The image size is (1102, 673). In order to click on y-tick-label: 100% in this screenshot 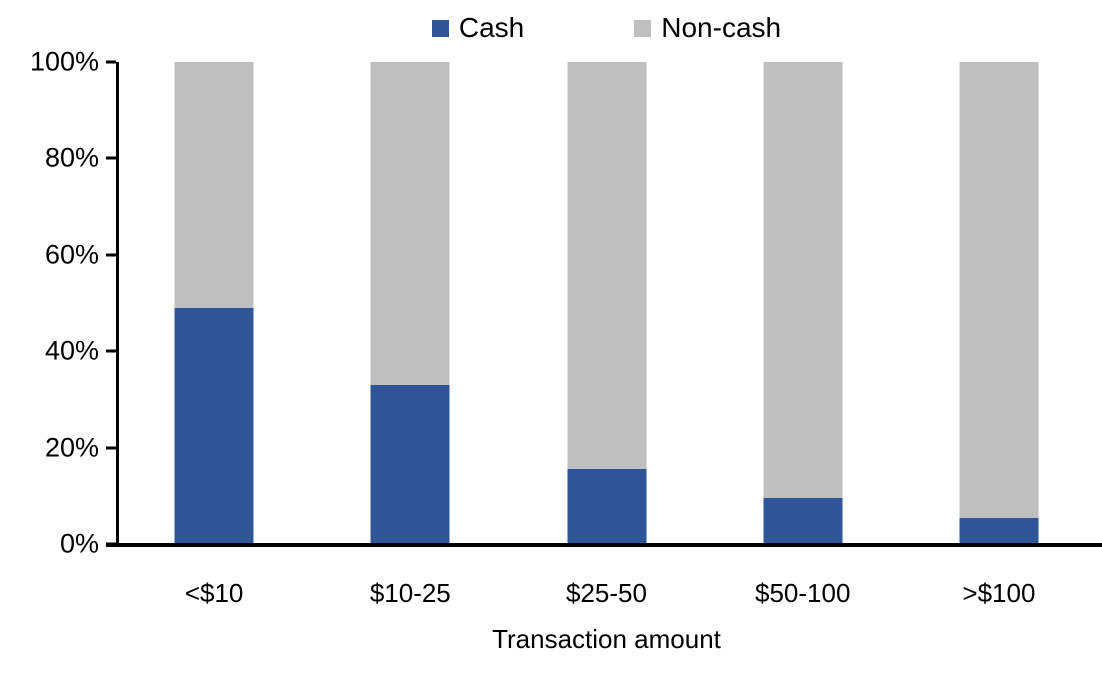, I will do `click(64, 61)`.